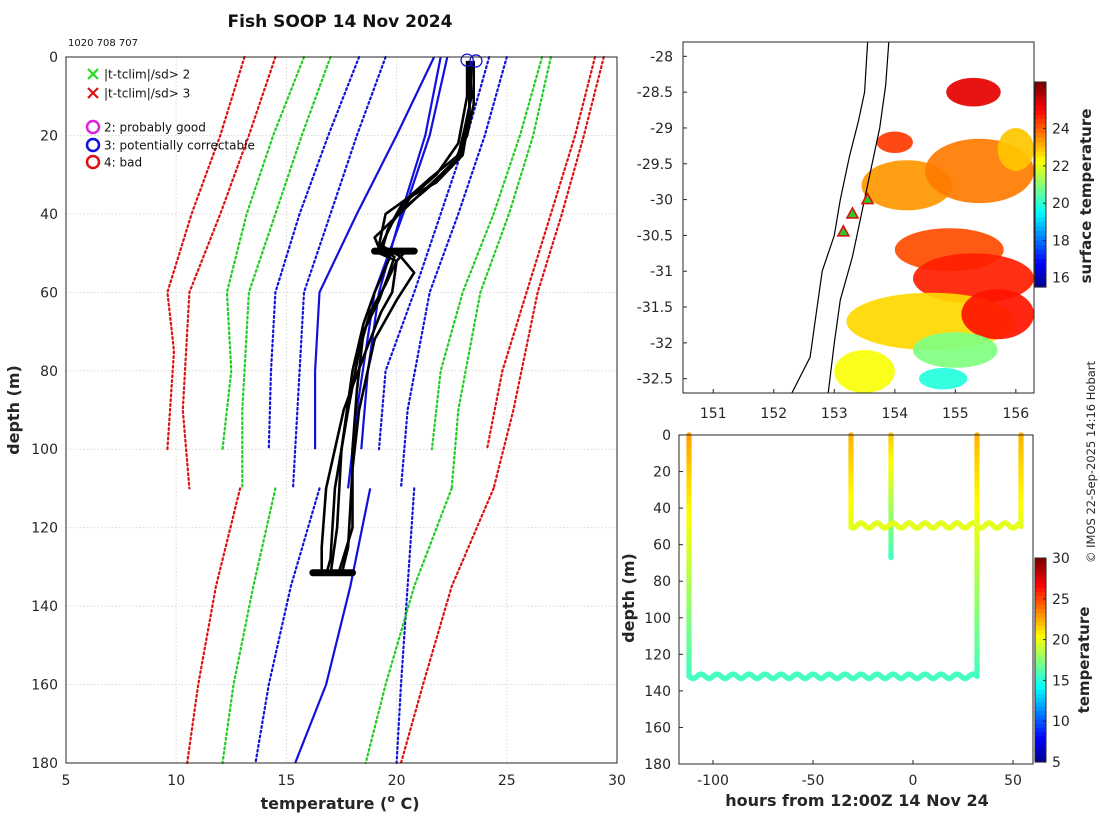  What do you see at coordinates (617, 781) in the screenshot?
I see `x-tick-label: 30` at bounding box center [617, 781].